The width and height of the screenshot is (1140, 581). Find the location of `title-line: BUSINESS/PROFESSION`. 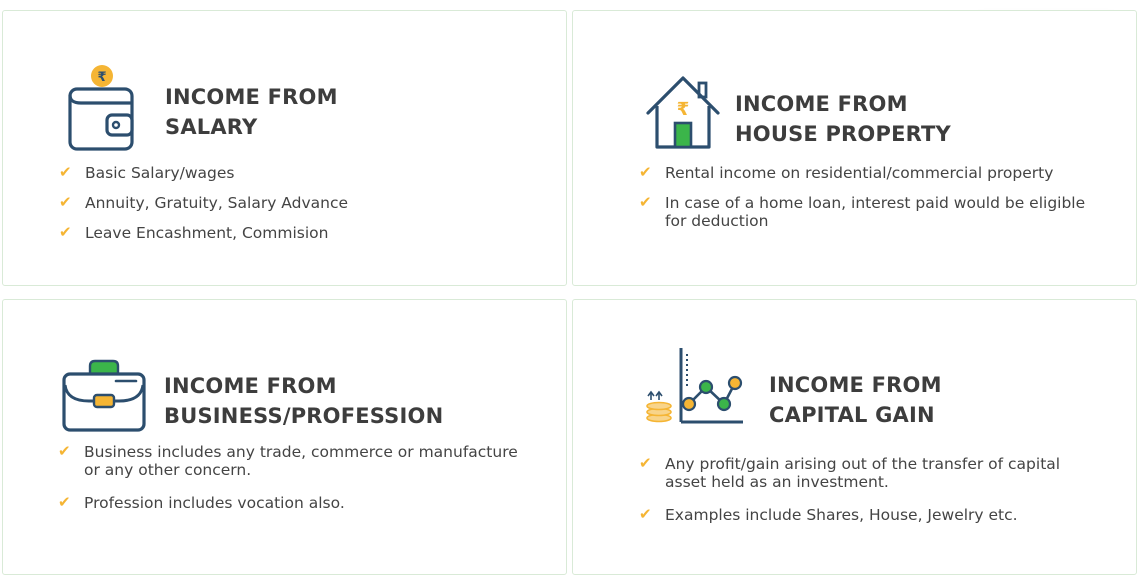

title-line: BUSINESS/PROFESSION is located at coordinates (304, 416).